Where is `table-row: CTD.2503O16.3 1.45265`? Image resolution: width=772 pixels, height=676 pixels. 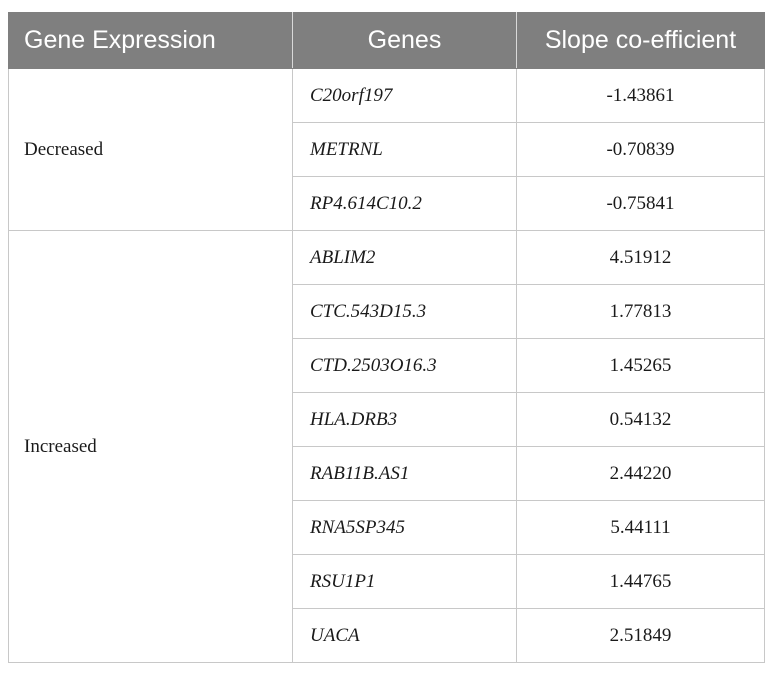 table-row: CTD.2503O16.3 1.45265 is located at coordinates (387, 365).